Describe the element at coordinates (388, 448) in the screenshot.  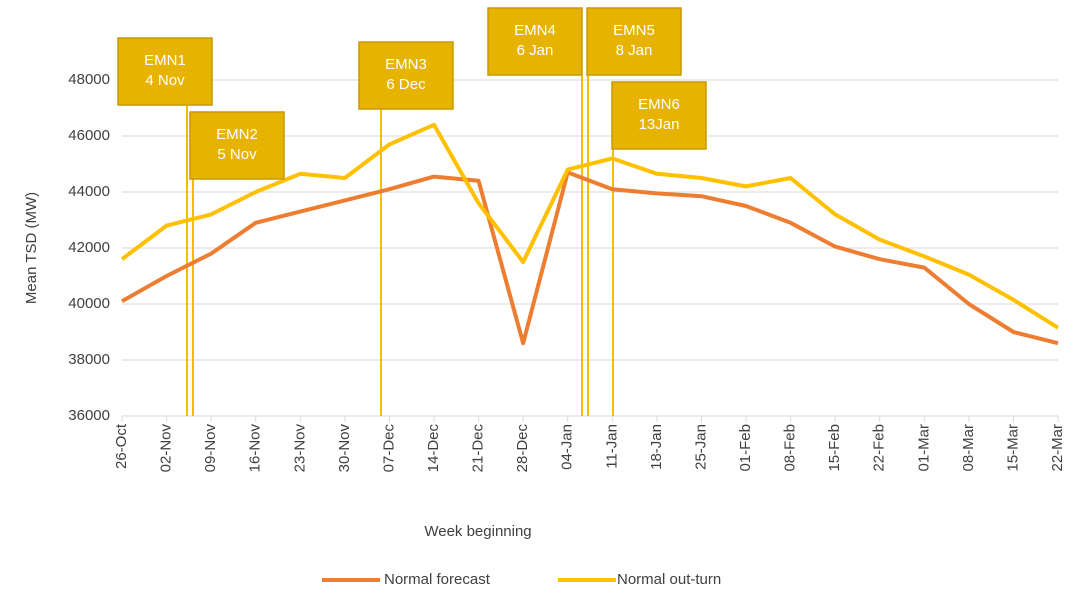
I see `x-tick-label: 07-Dec` at that location.